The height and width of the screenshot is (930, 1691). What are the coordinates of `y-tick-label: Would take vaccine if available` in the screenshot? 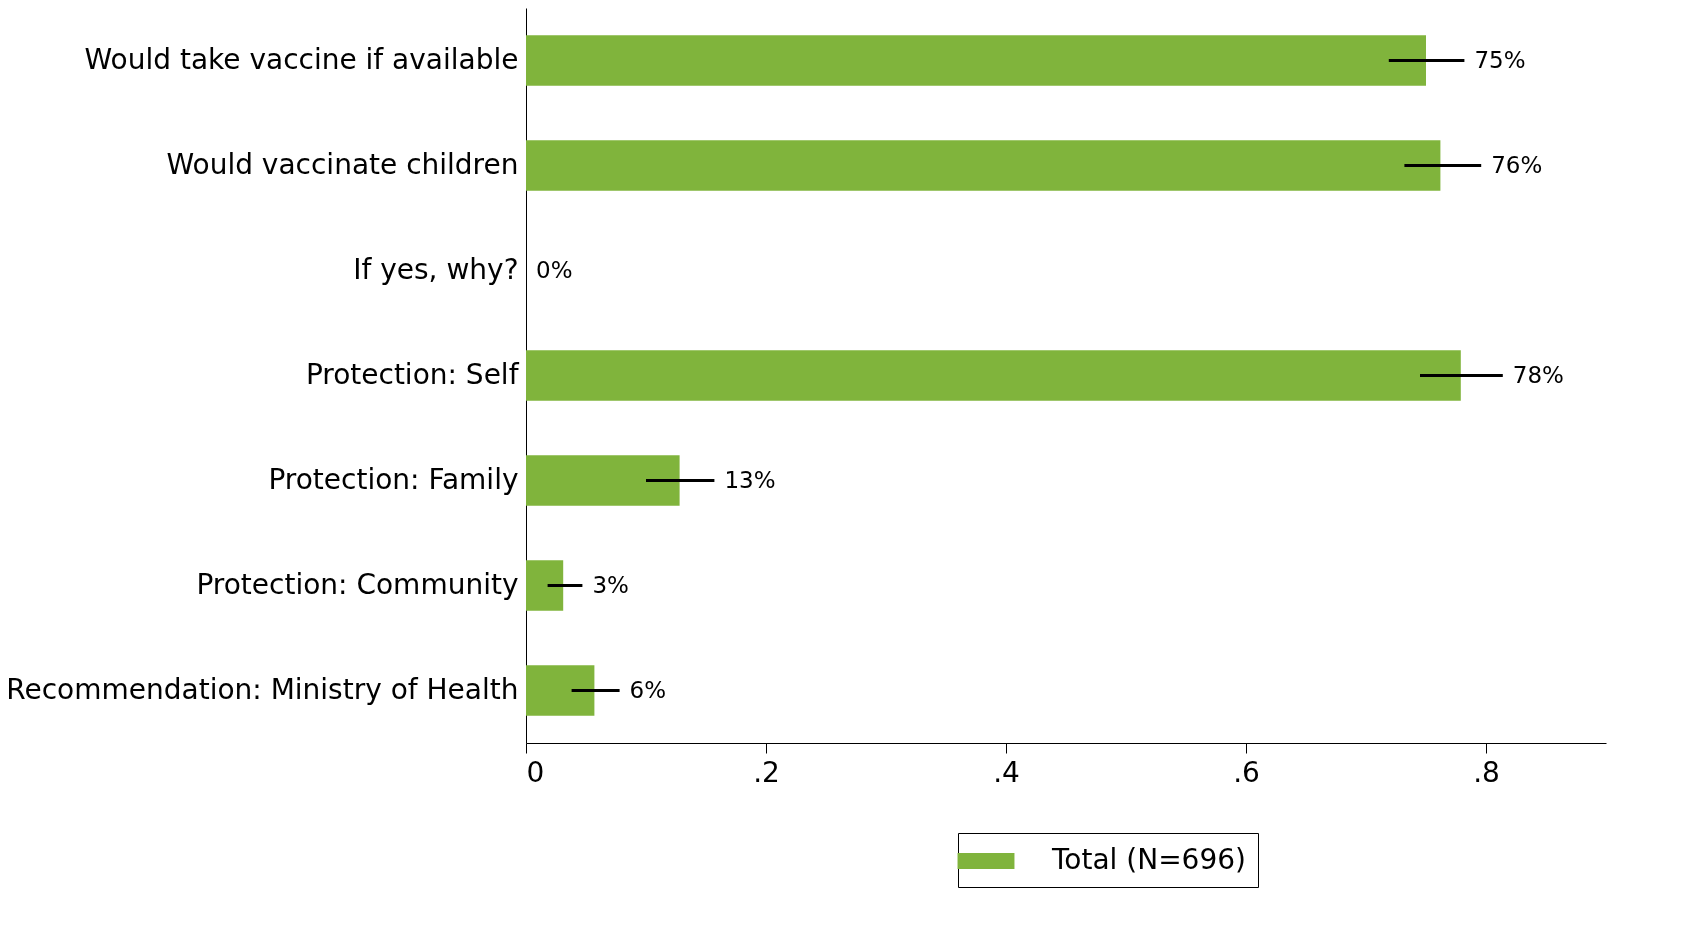 It's located at (301, 59).